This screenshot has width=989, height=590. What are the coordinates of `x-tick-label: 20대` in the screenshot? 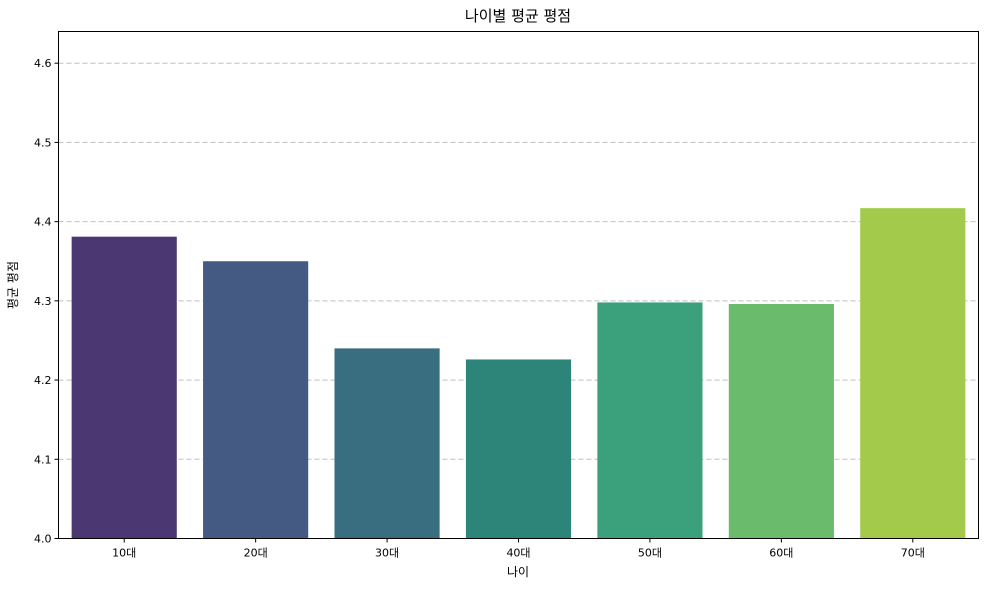 It's located at (256, 553).